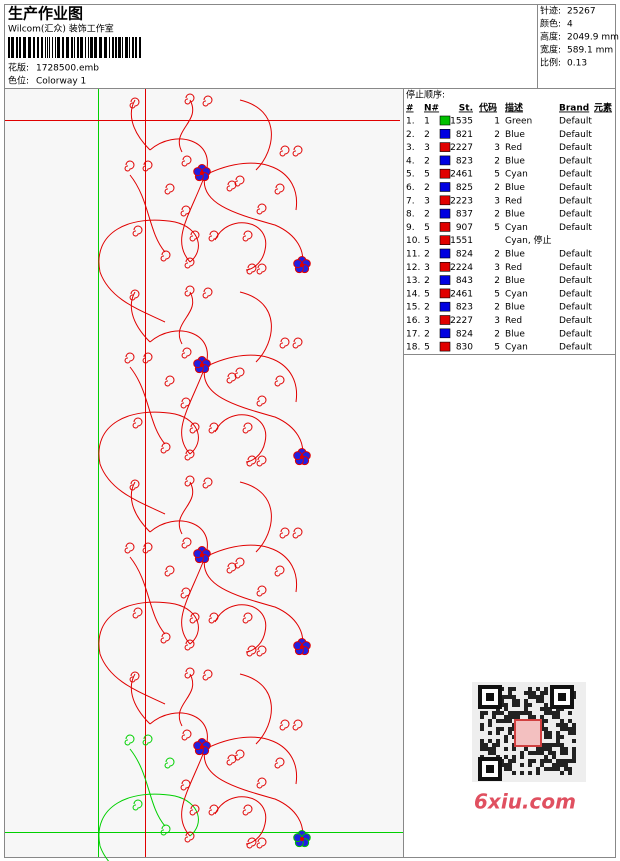  What do you see at coordinates (427, 175) in the screenshot?
I see `cell-n: 5` at bounding box center [427, 175].